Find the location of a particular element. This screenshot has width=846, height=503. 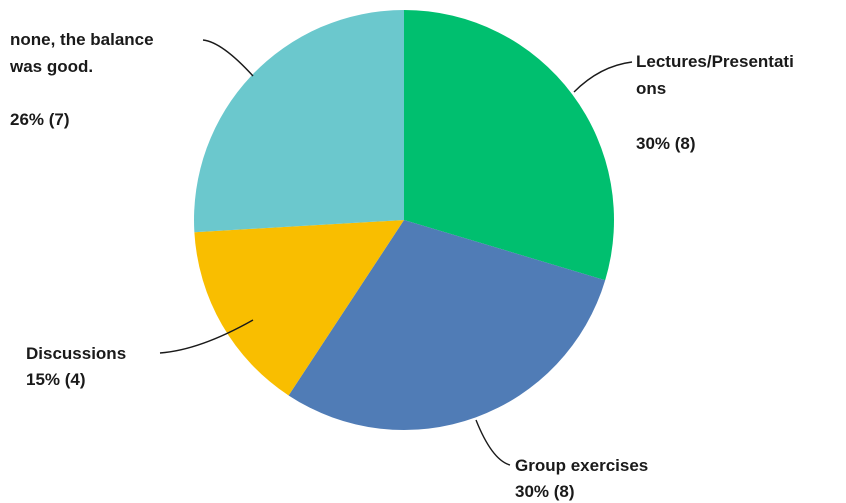

slice-label-none-balance-good-line2: was good. is located at coordinates (51, 66).